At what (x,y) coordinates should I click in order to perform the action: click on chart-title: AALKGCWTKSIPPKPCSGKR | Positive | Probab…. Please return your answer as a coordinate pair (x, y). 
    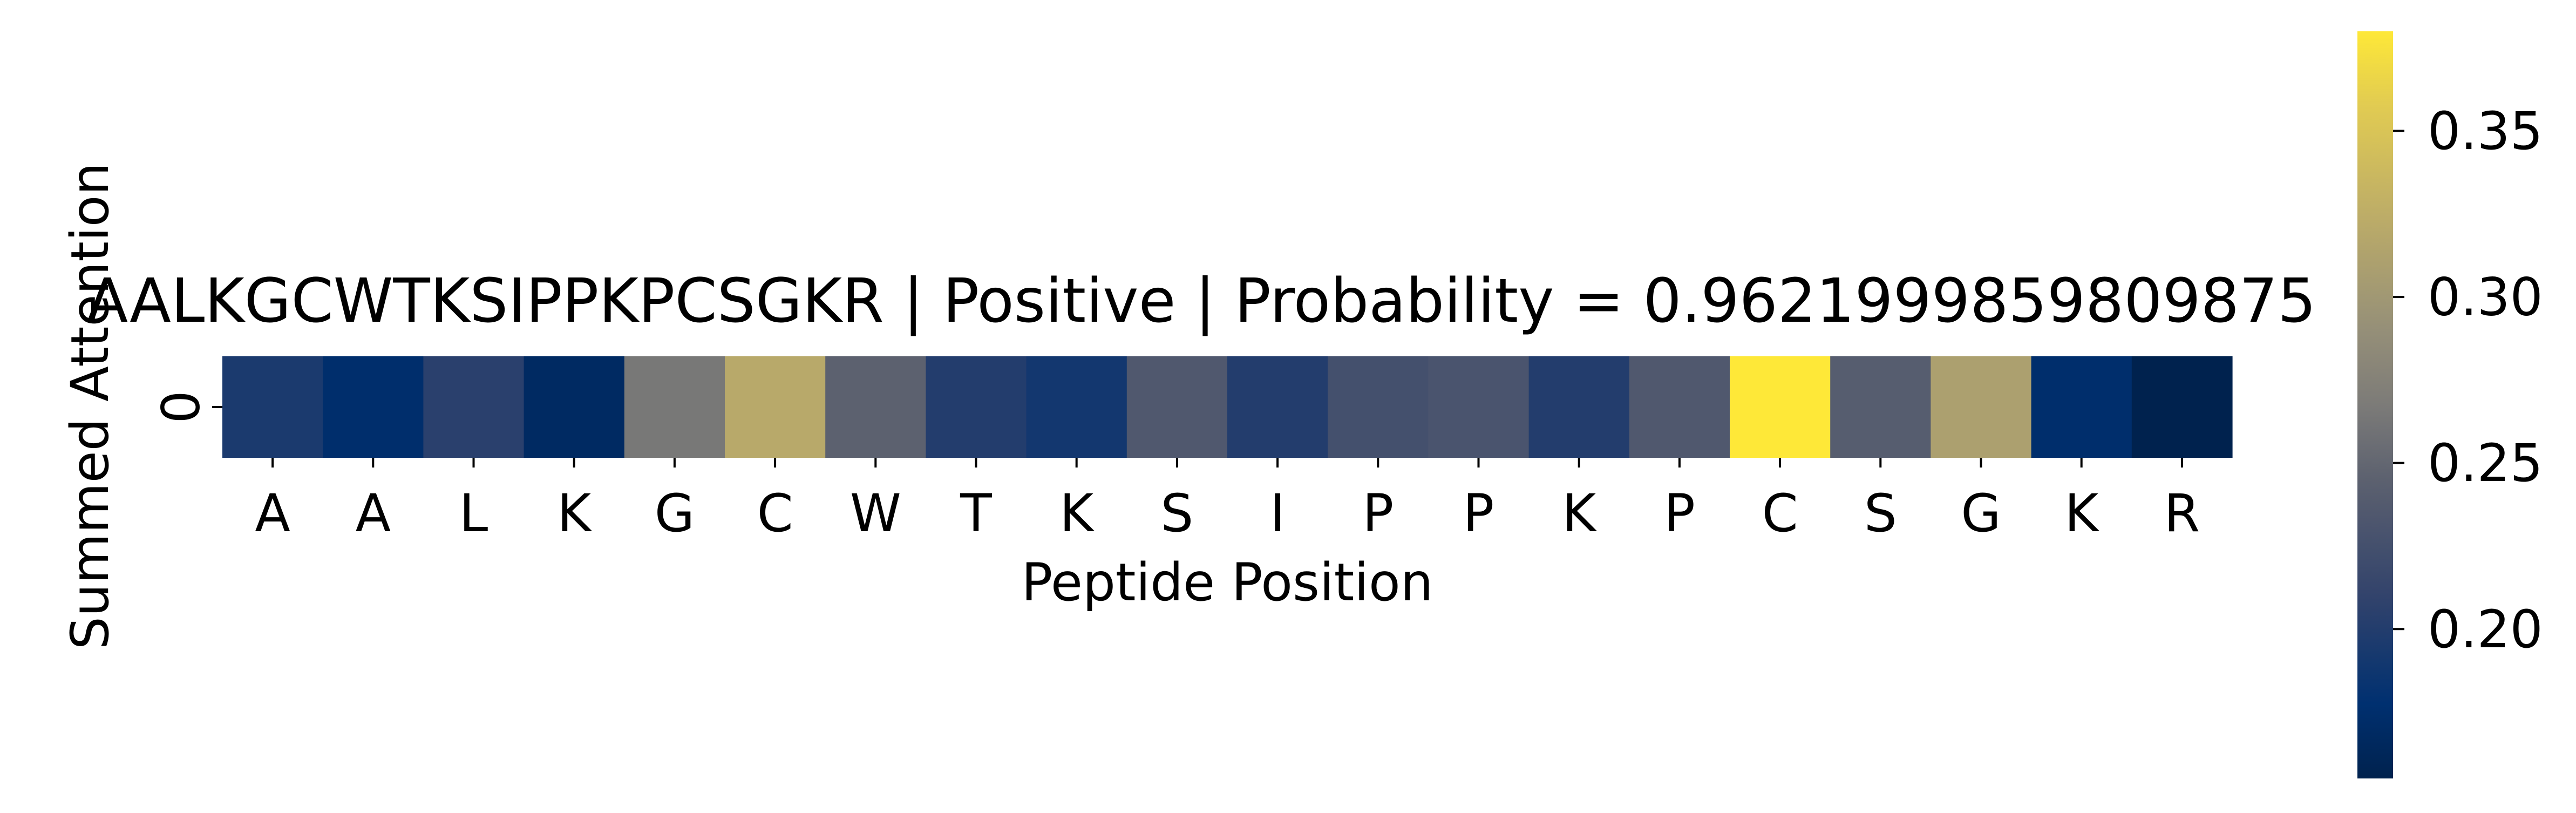
    Looking at the image, I should click on (1201, 301).